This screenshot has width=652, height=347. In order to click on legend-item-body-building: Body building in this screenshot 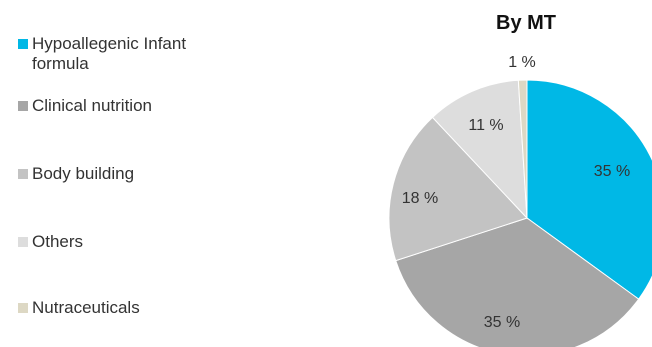, I will do `click(76, 174)`.